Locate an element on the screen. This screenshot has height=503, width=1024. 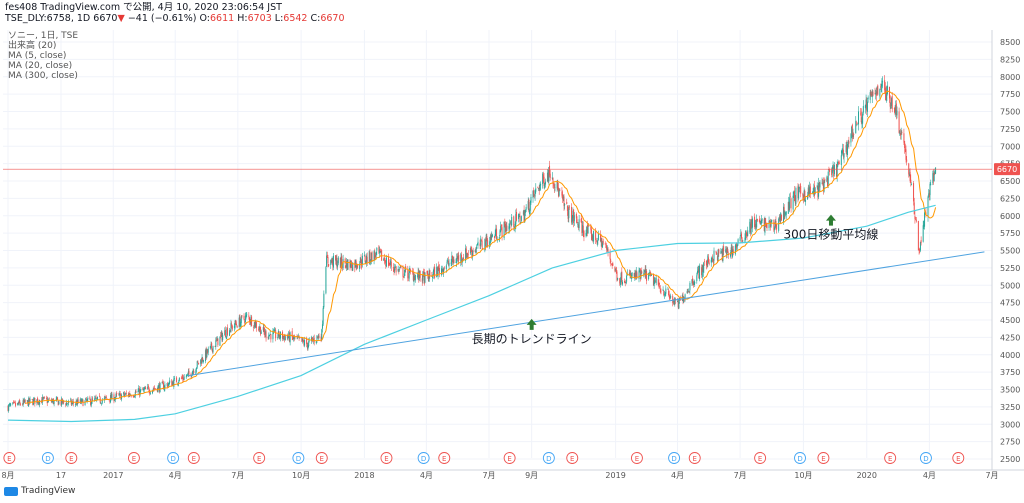
ma300-indicator: MA (300, close) is located at coordinates (43, 76).